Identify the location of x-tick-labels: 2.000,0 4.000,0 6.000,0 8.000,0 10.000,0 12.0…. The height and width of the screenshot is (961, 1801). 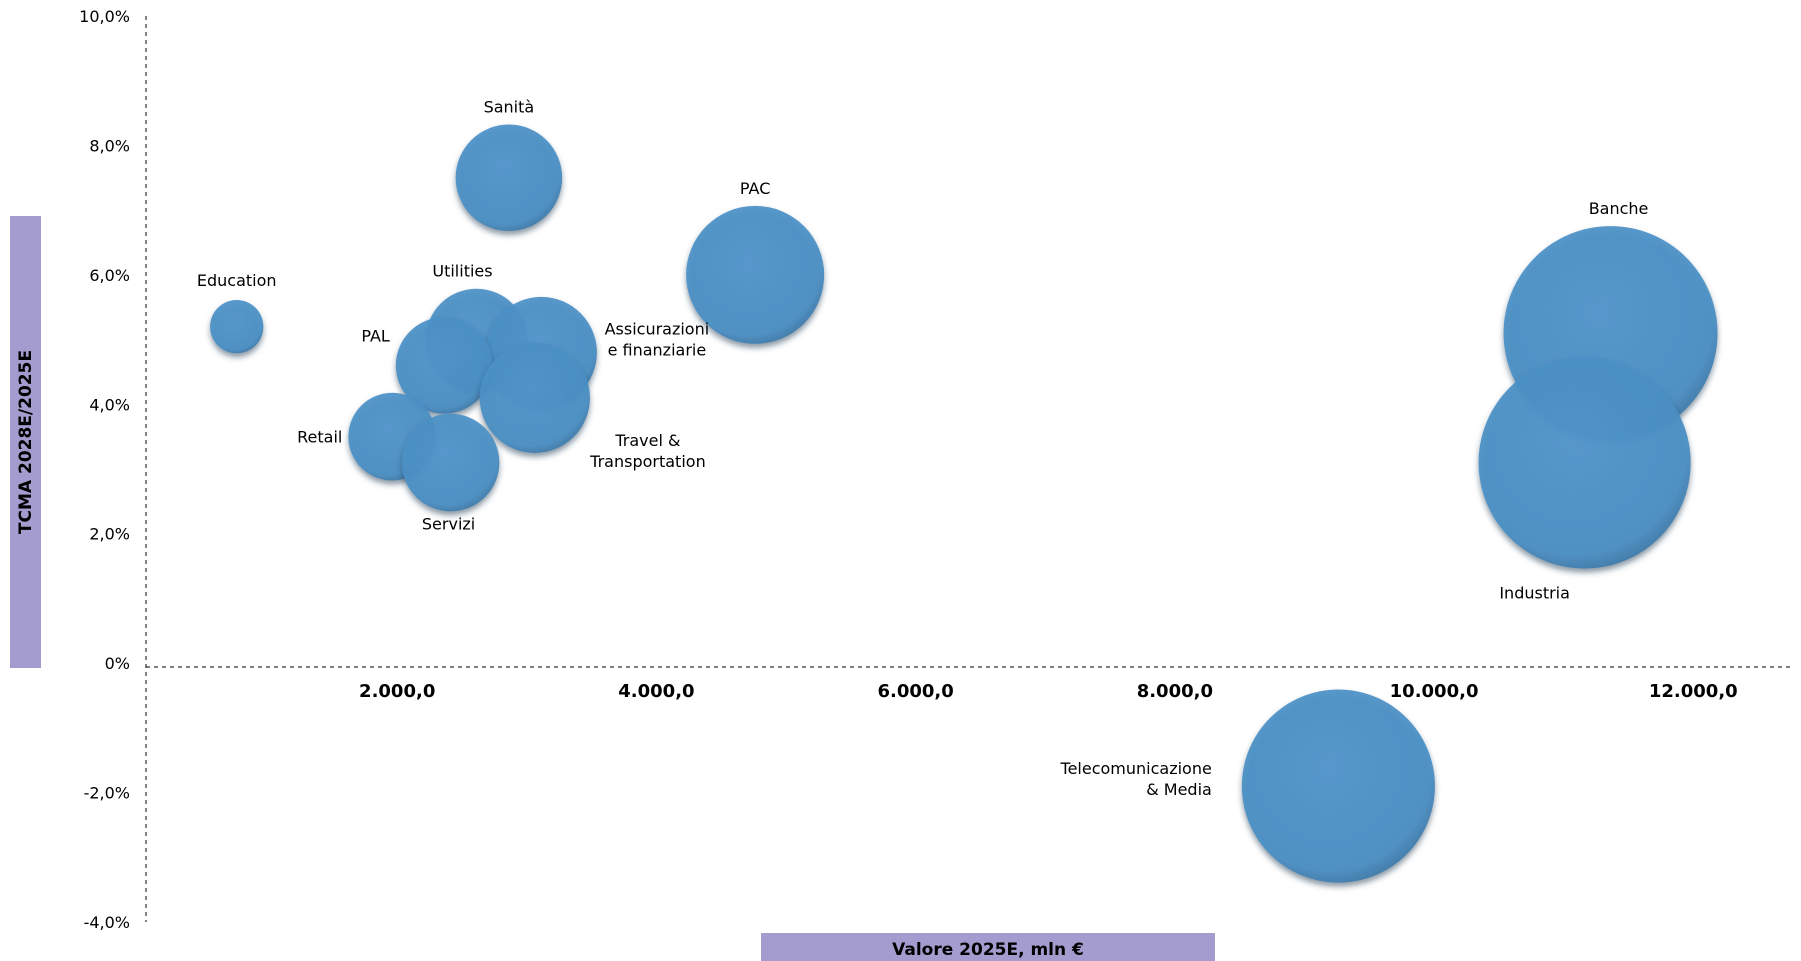
(1048, 691).